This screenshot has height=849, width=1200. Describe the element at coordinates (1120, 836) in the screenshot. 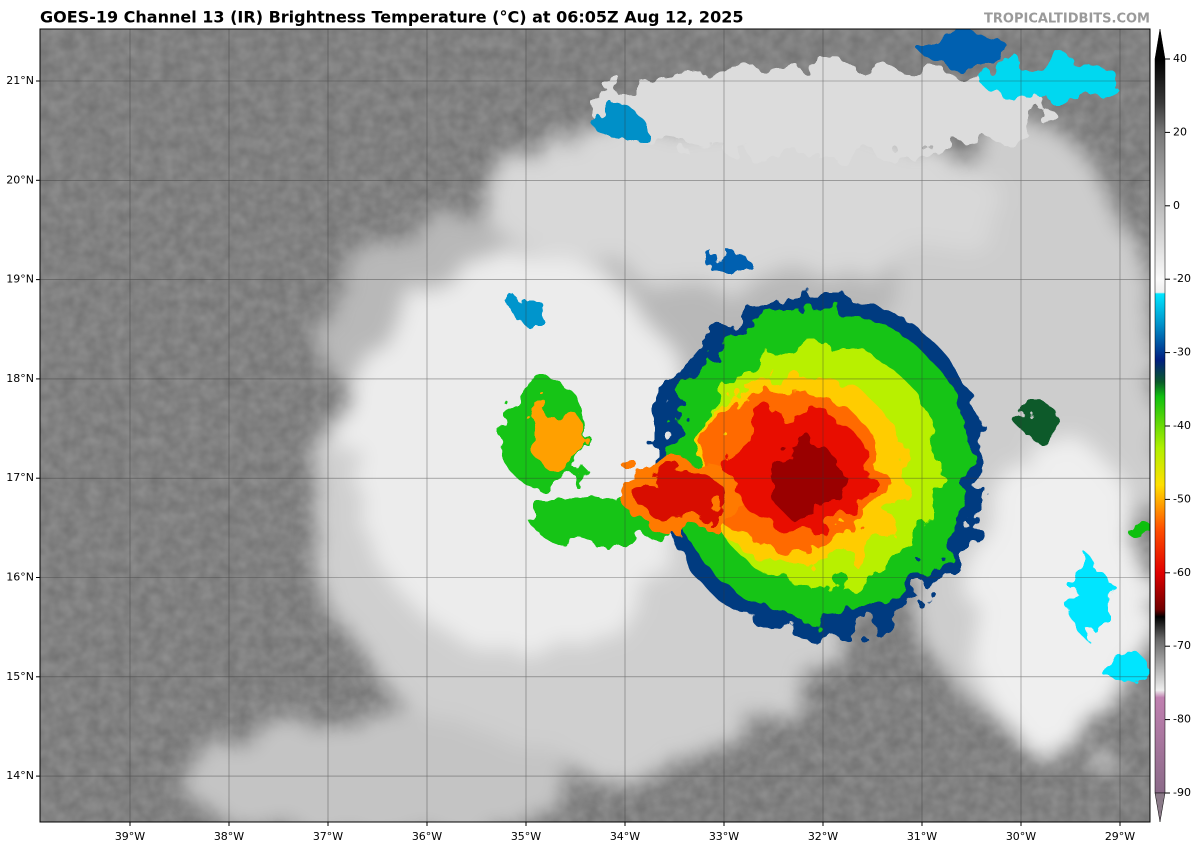

I see `lon-label: 29°W` at that location.